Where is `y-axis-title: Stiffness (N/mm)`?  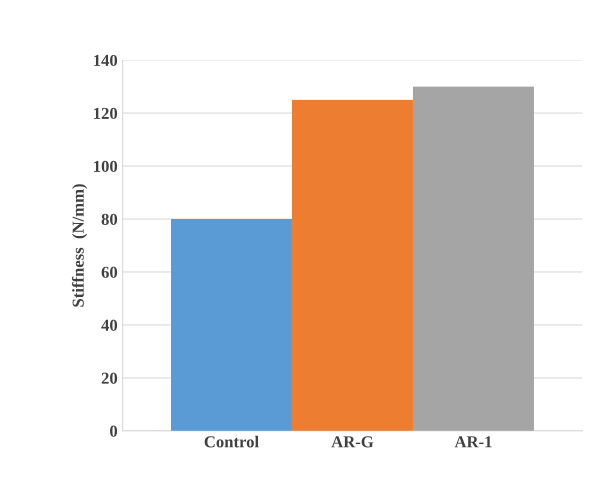
y-axis-title: Stiffness (N/mm) is located at coordinates (80, 245).